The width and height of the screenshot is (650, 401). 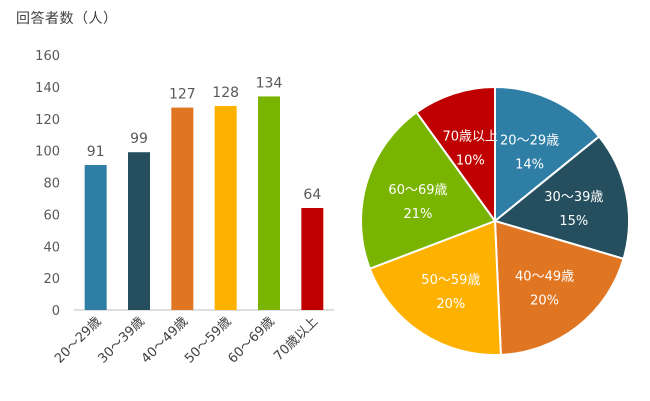 What do you see at coordinates (529, 164) in the screenshot?
I see `pie-percent-label: 14%` at bounding box center [529, 164].